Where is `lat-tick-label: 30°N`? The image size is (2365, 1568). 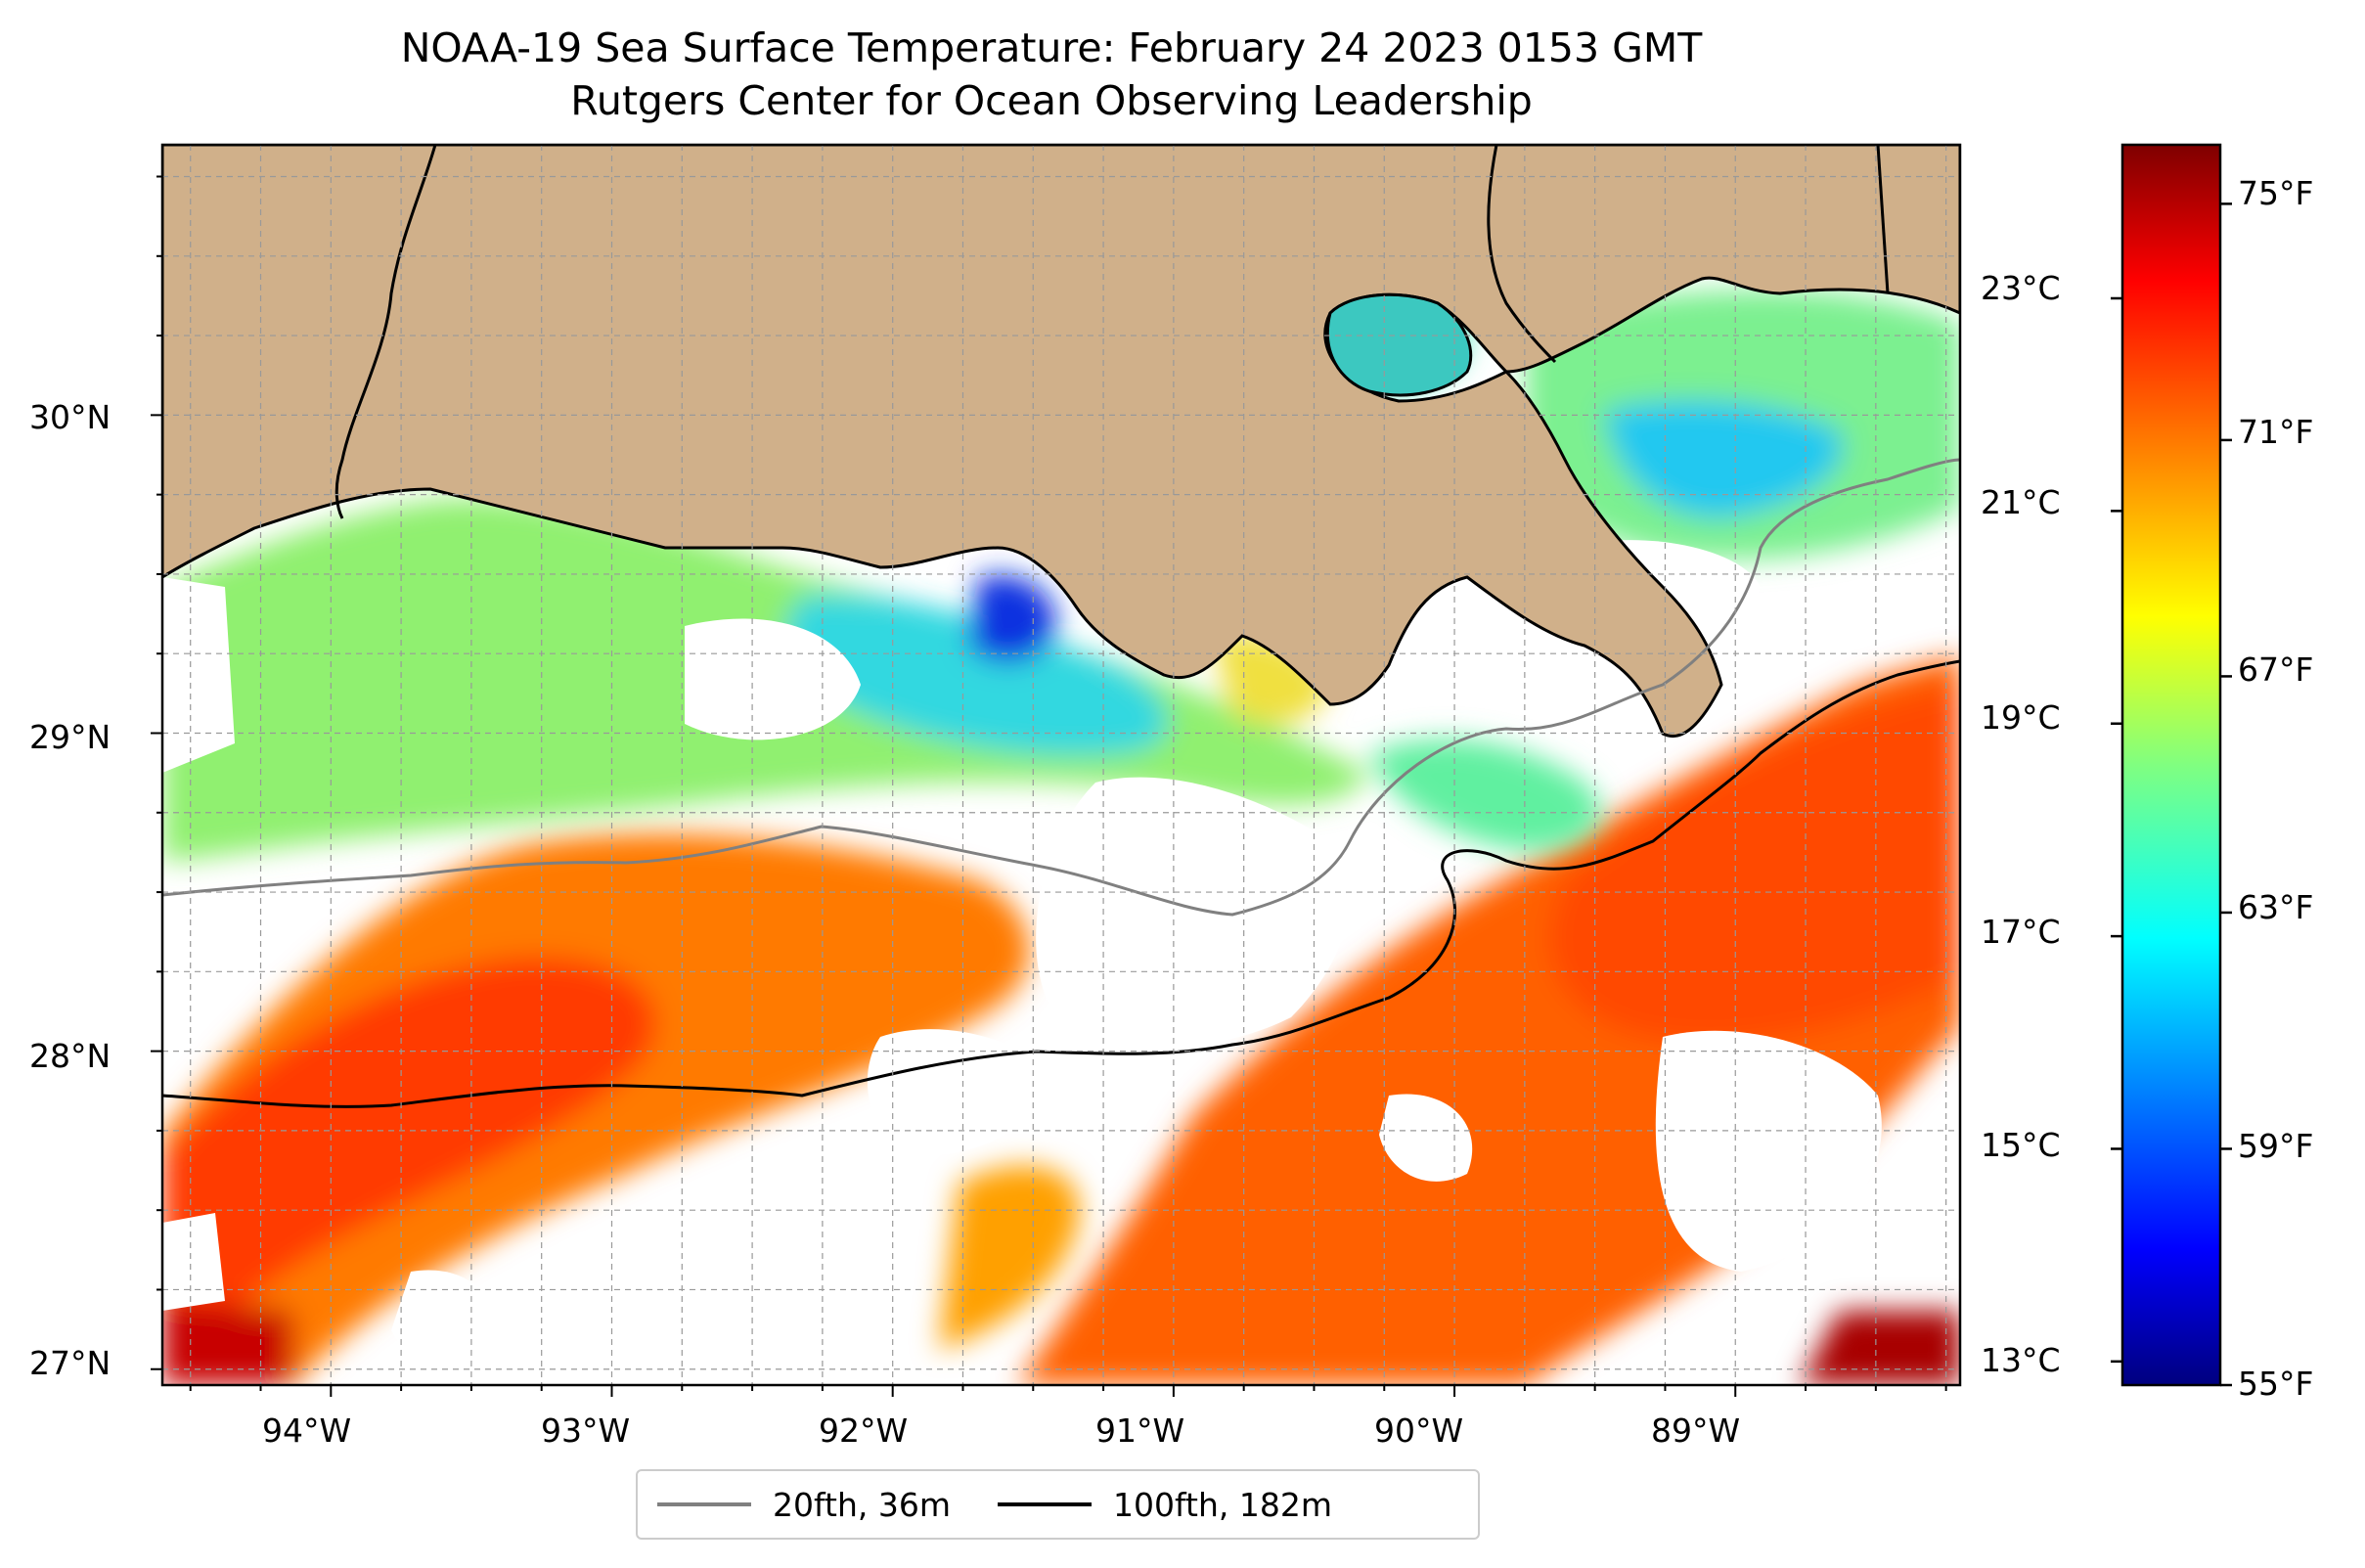
lat-tick-label: 30°N is located at coordinates (70, 417).